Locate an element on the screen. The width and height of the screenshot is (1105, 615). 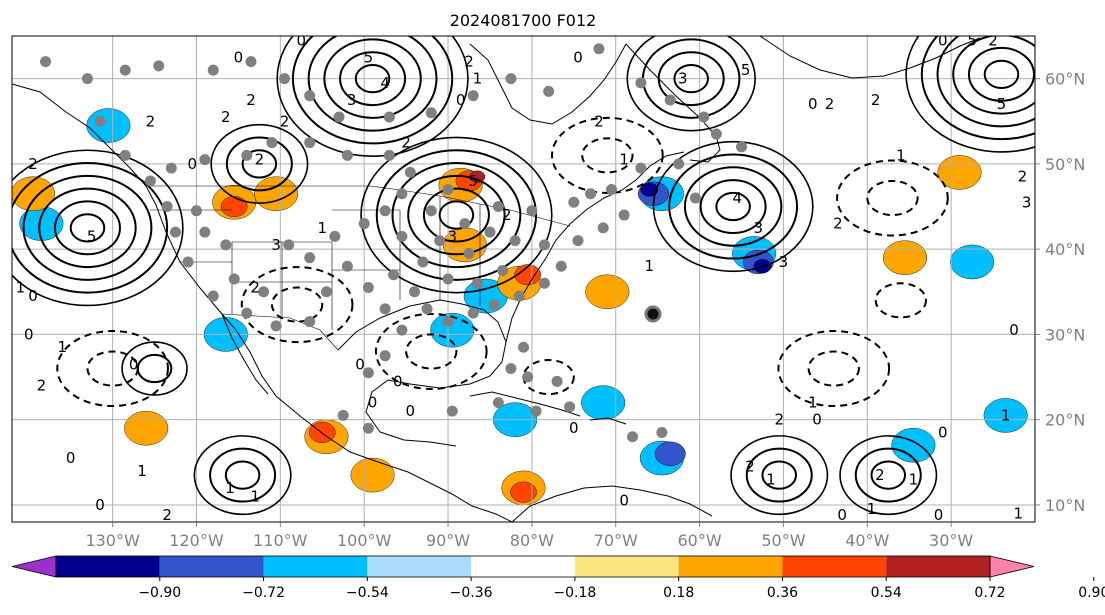
colorbar-tick-label: 0.36 is located at coordinates (782, 593).